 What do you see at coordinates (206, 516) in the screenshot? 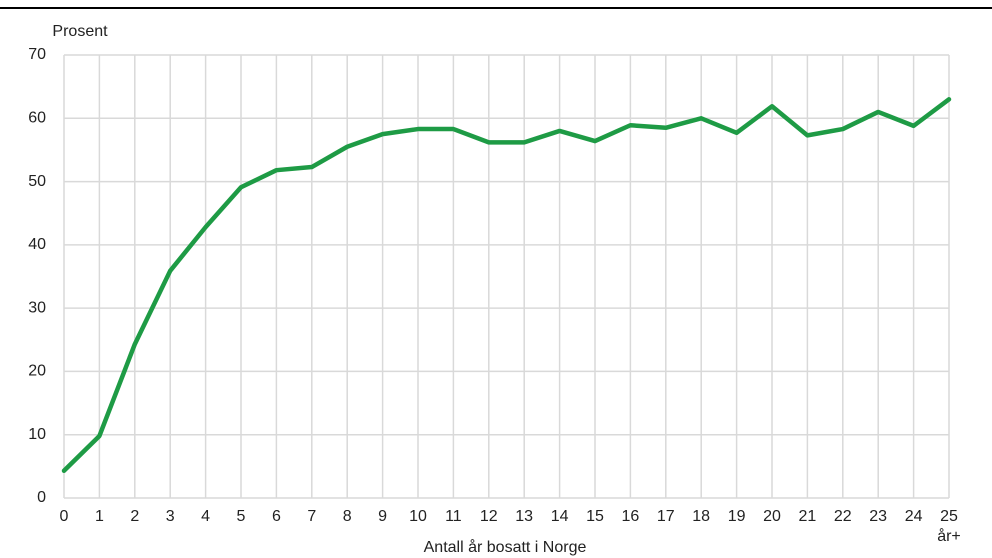
I see `x-tick-label: 4` at bounding box center [206, 516].